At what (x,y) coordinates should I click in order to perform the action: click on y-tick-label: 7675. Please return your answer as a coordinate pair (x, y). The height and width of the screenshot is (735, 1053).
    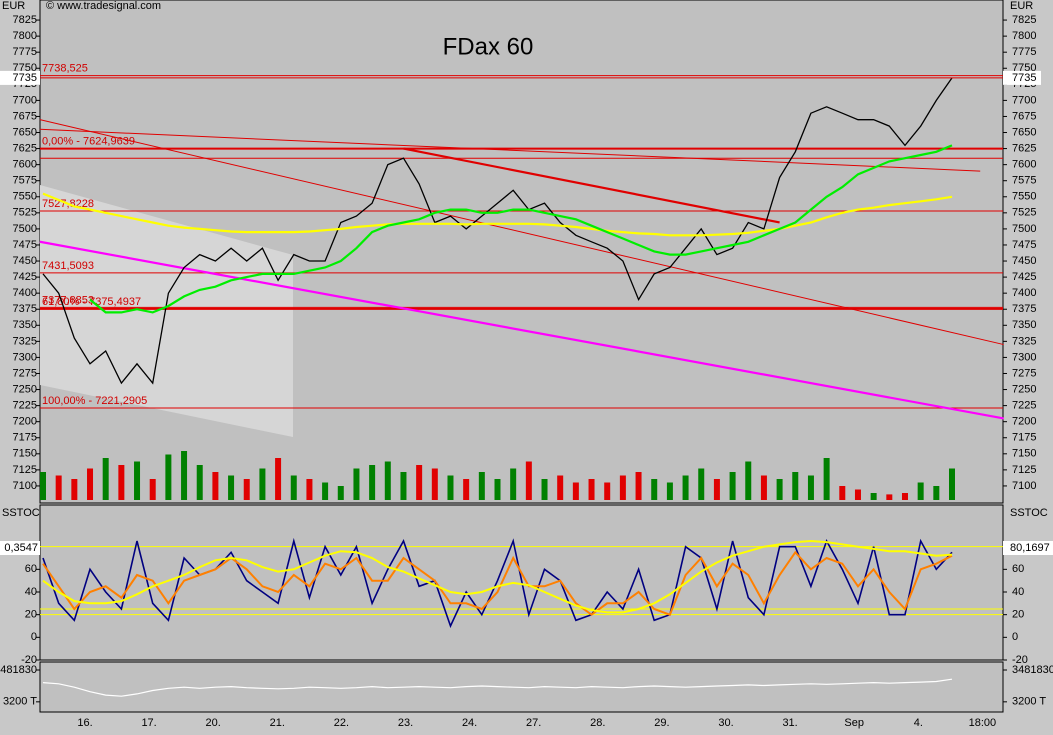
    Looking at the image, I should click on (1024, 116).